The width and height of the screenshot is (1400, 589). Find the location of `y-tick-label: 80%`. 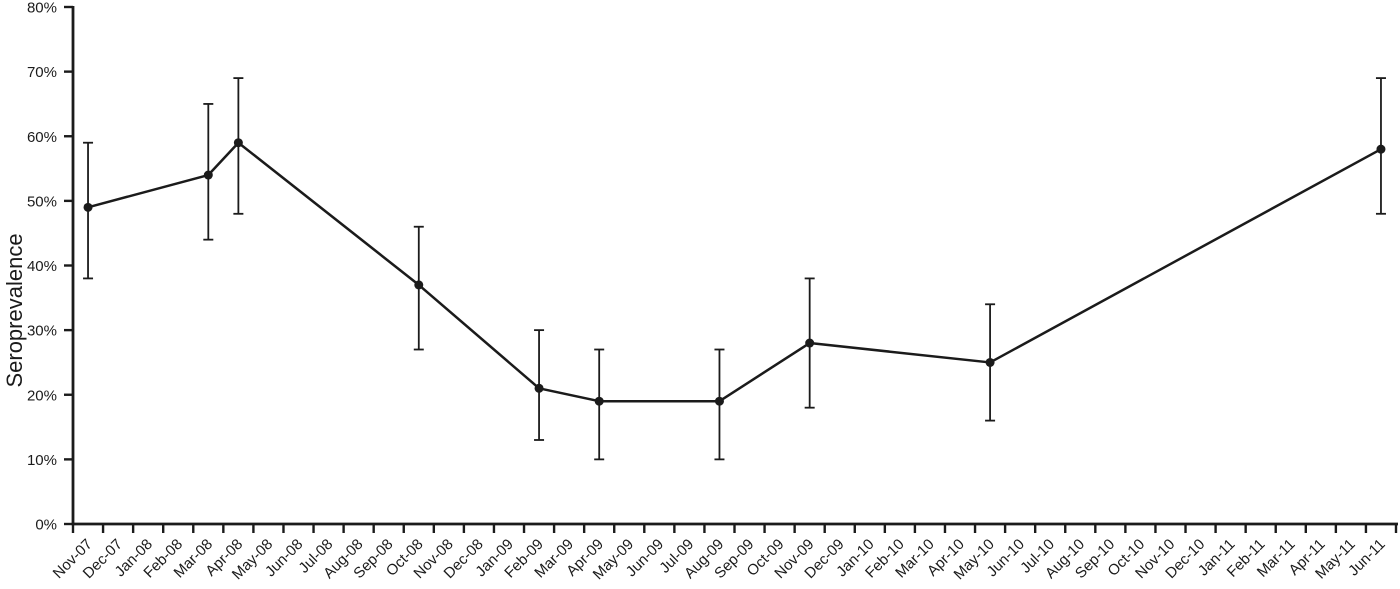

y-tick-label: 80% is located at coordinates (42, 8).